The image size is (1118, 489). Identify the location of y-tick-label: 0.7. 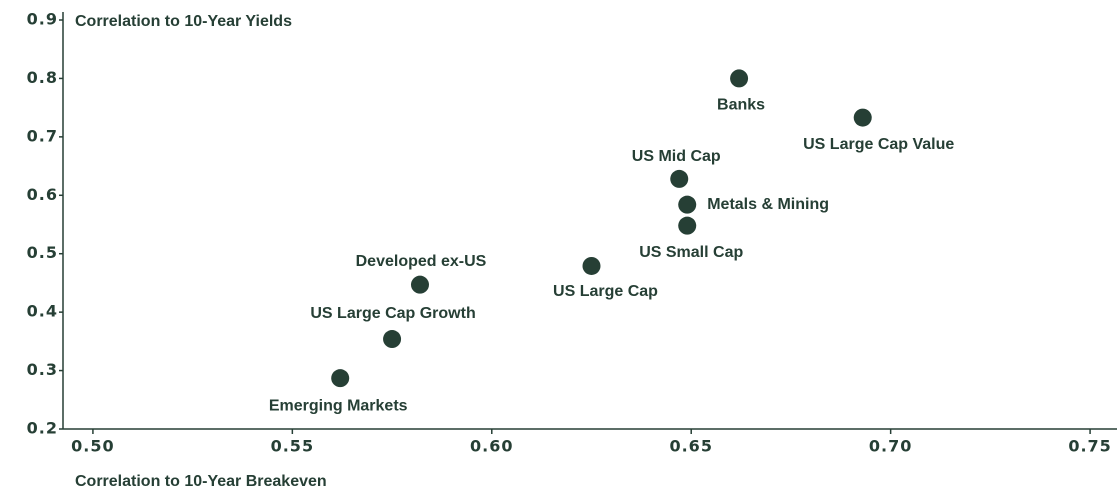
(42, 135).